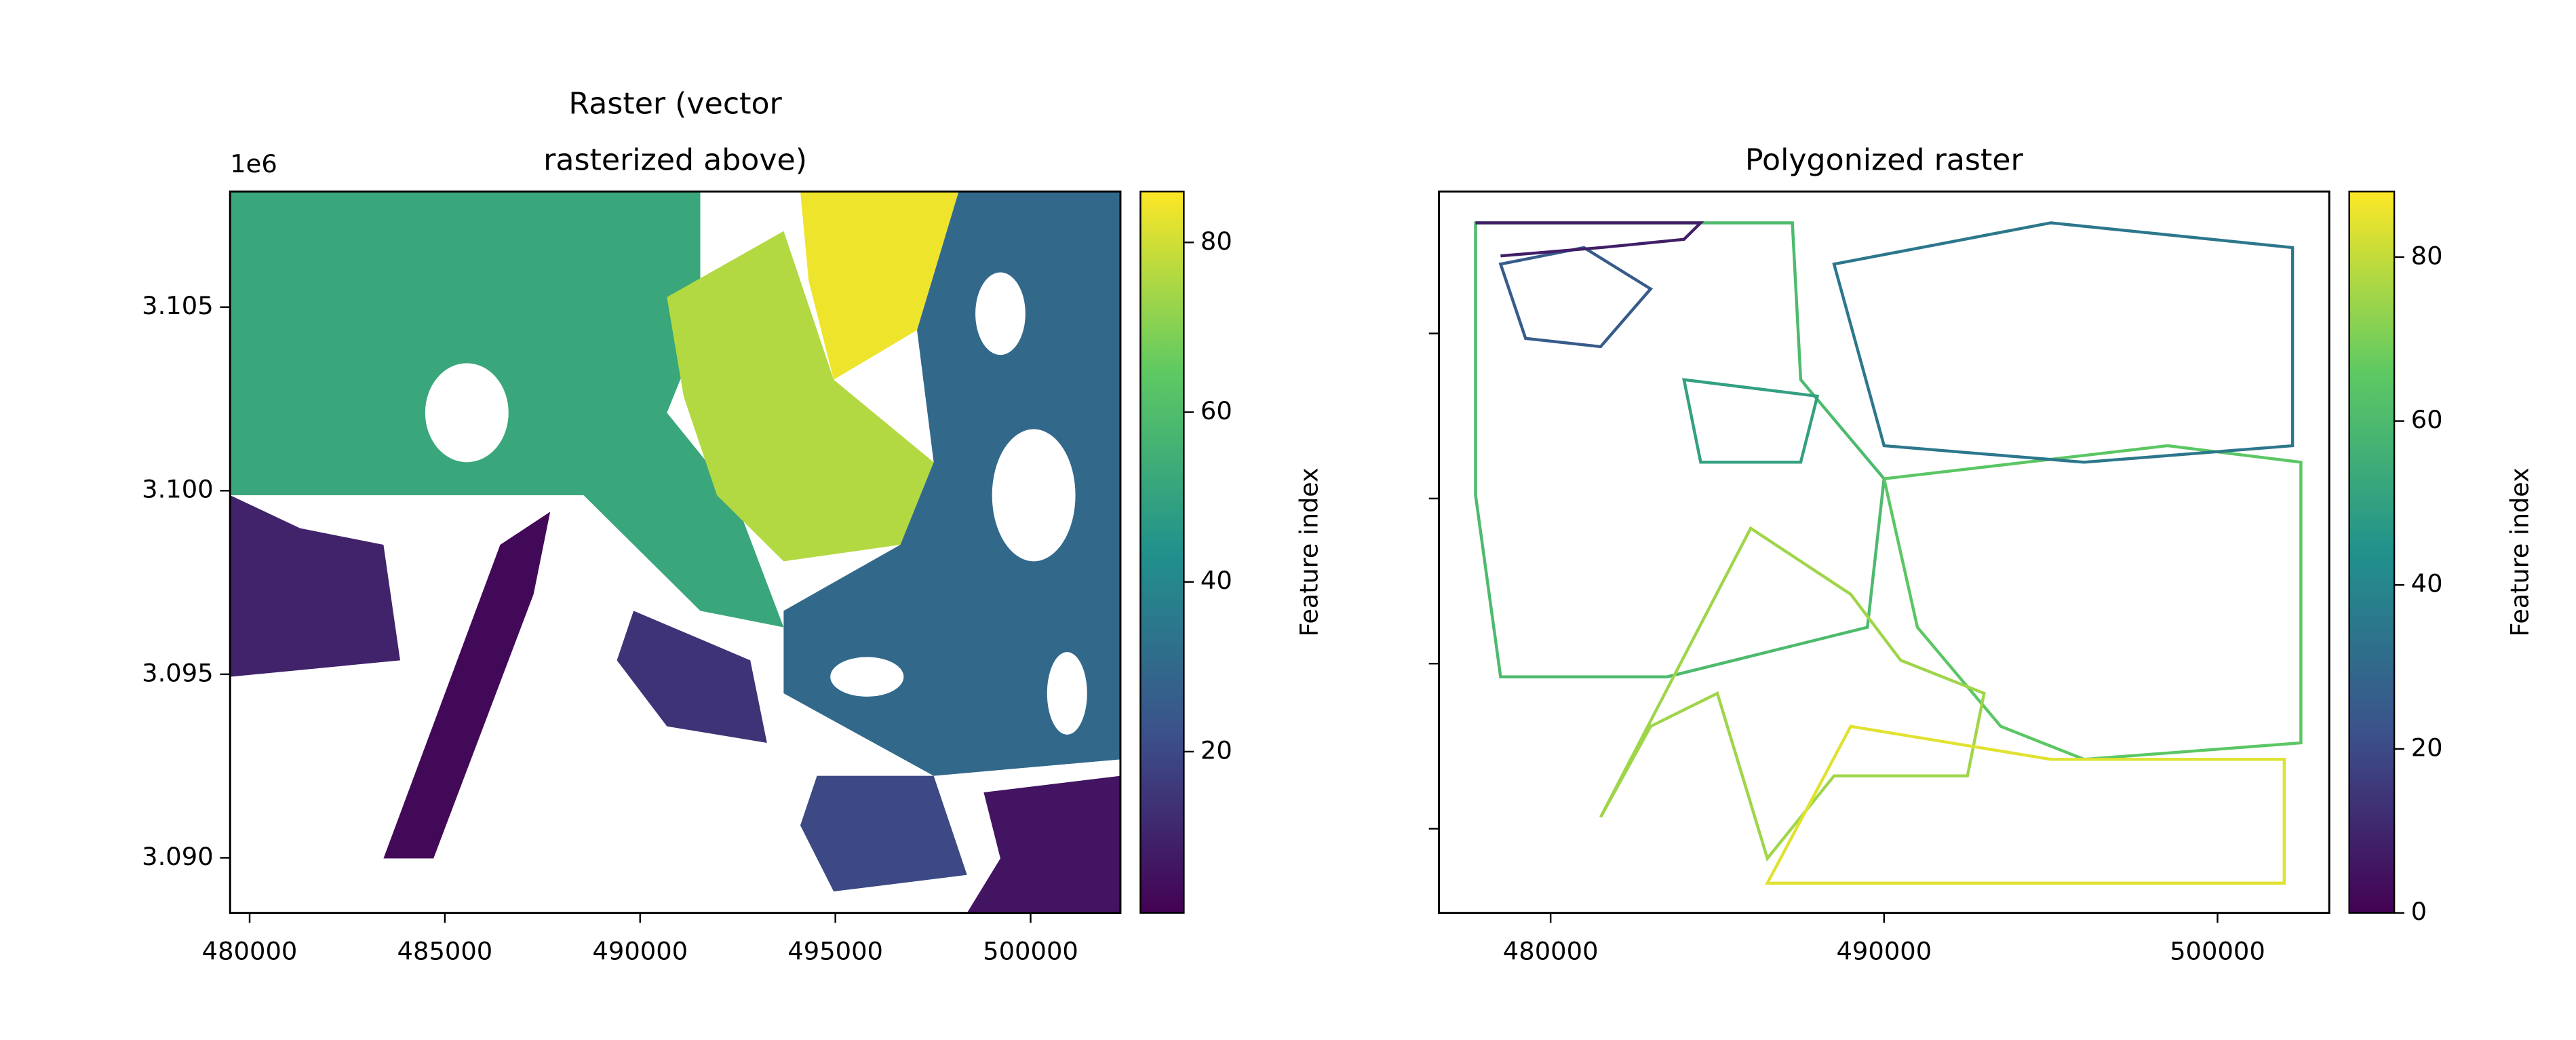 Image resolution: width=2576 pixels, height=1040 pixels. I want to click on offset-text: 1e6, so click(253, 163).